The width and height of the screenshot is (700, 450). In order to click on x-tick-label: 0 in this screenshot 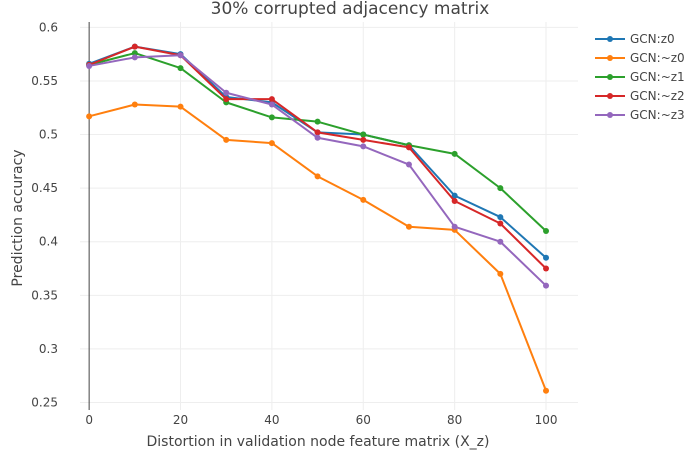, I will do `click(89, 420)`.